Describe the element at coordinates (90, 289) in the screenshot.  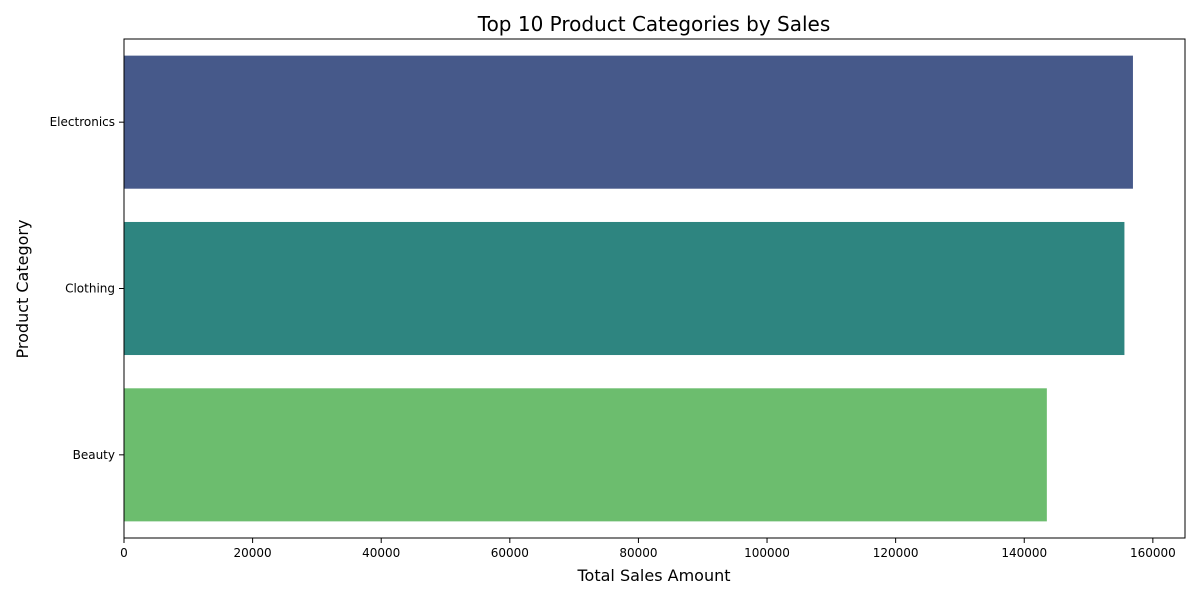
I see `y-tick-label: Clothing` at that location.